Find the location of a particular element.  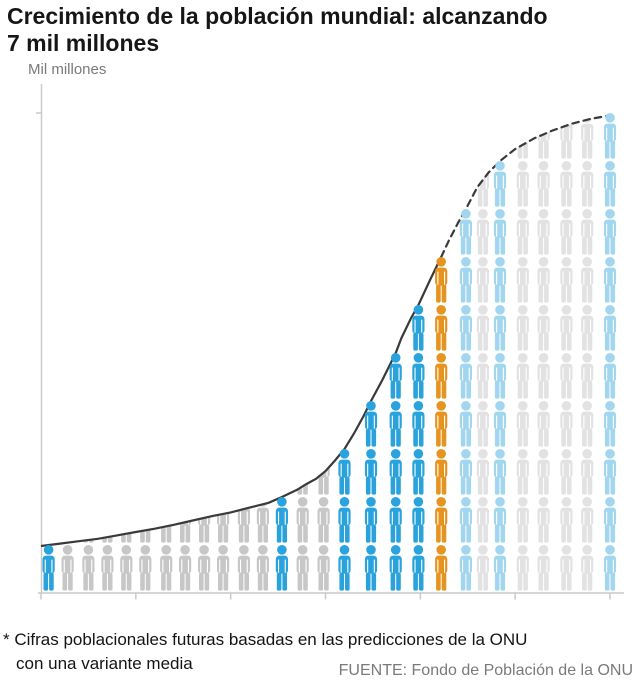

pictogram-column-1960 is located at coordinates (344, 520).